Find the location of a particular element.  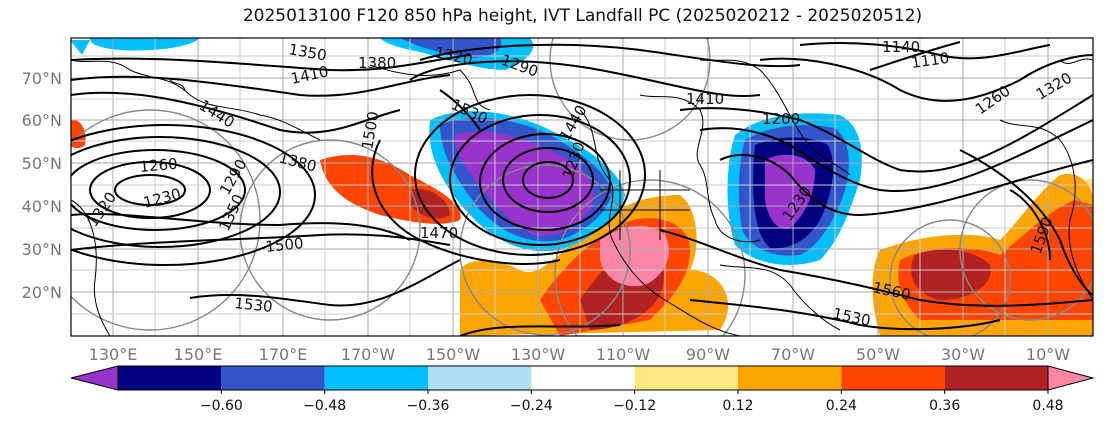

colorbar-frame is located at coordinates (583, 378).